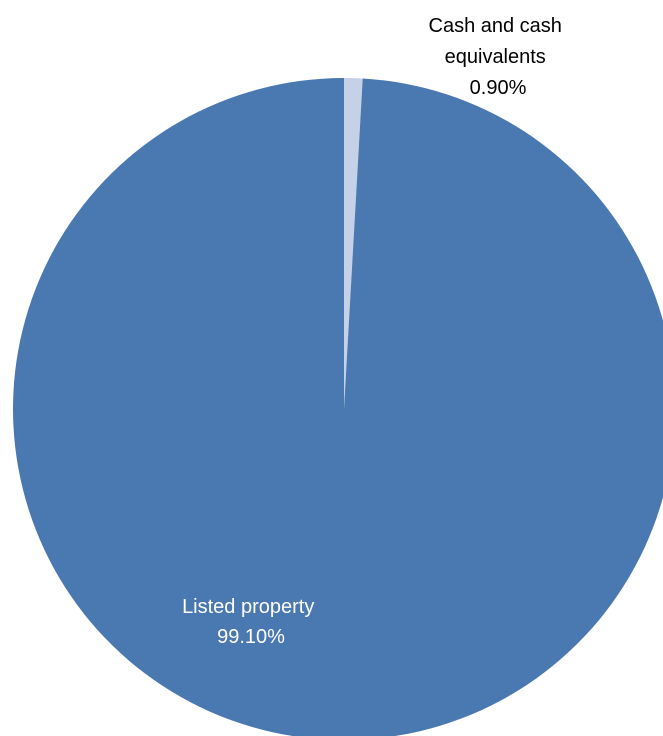 The image size is (663, 736). Describe the element at coordinates (251, 637) in the screenshot. I see `slice-value-listed-property: 99.10%` at that location.